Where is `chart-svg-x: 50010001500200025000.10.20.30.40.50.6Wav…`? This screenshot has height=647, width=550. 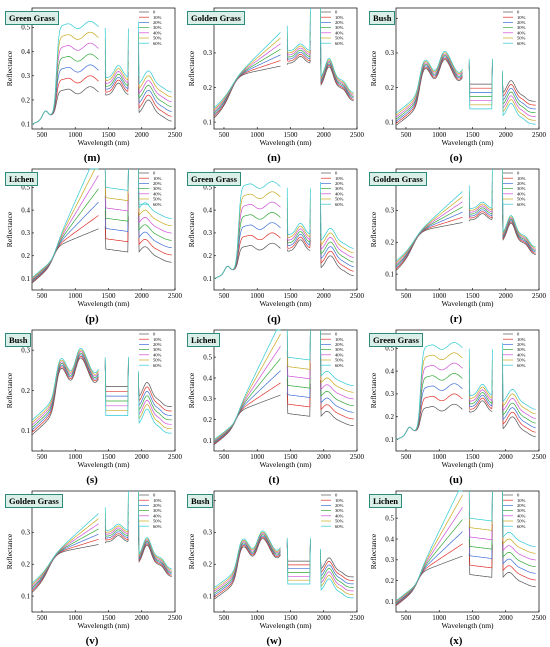 chart-svg-x: 50010001500200025000.10.20.30.40.50.6Wav… is located at coordinates (458, 560).